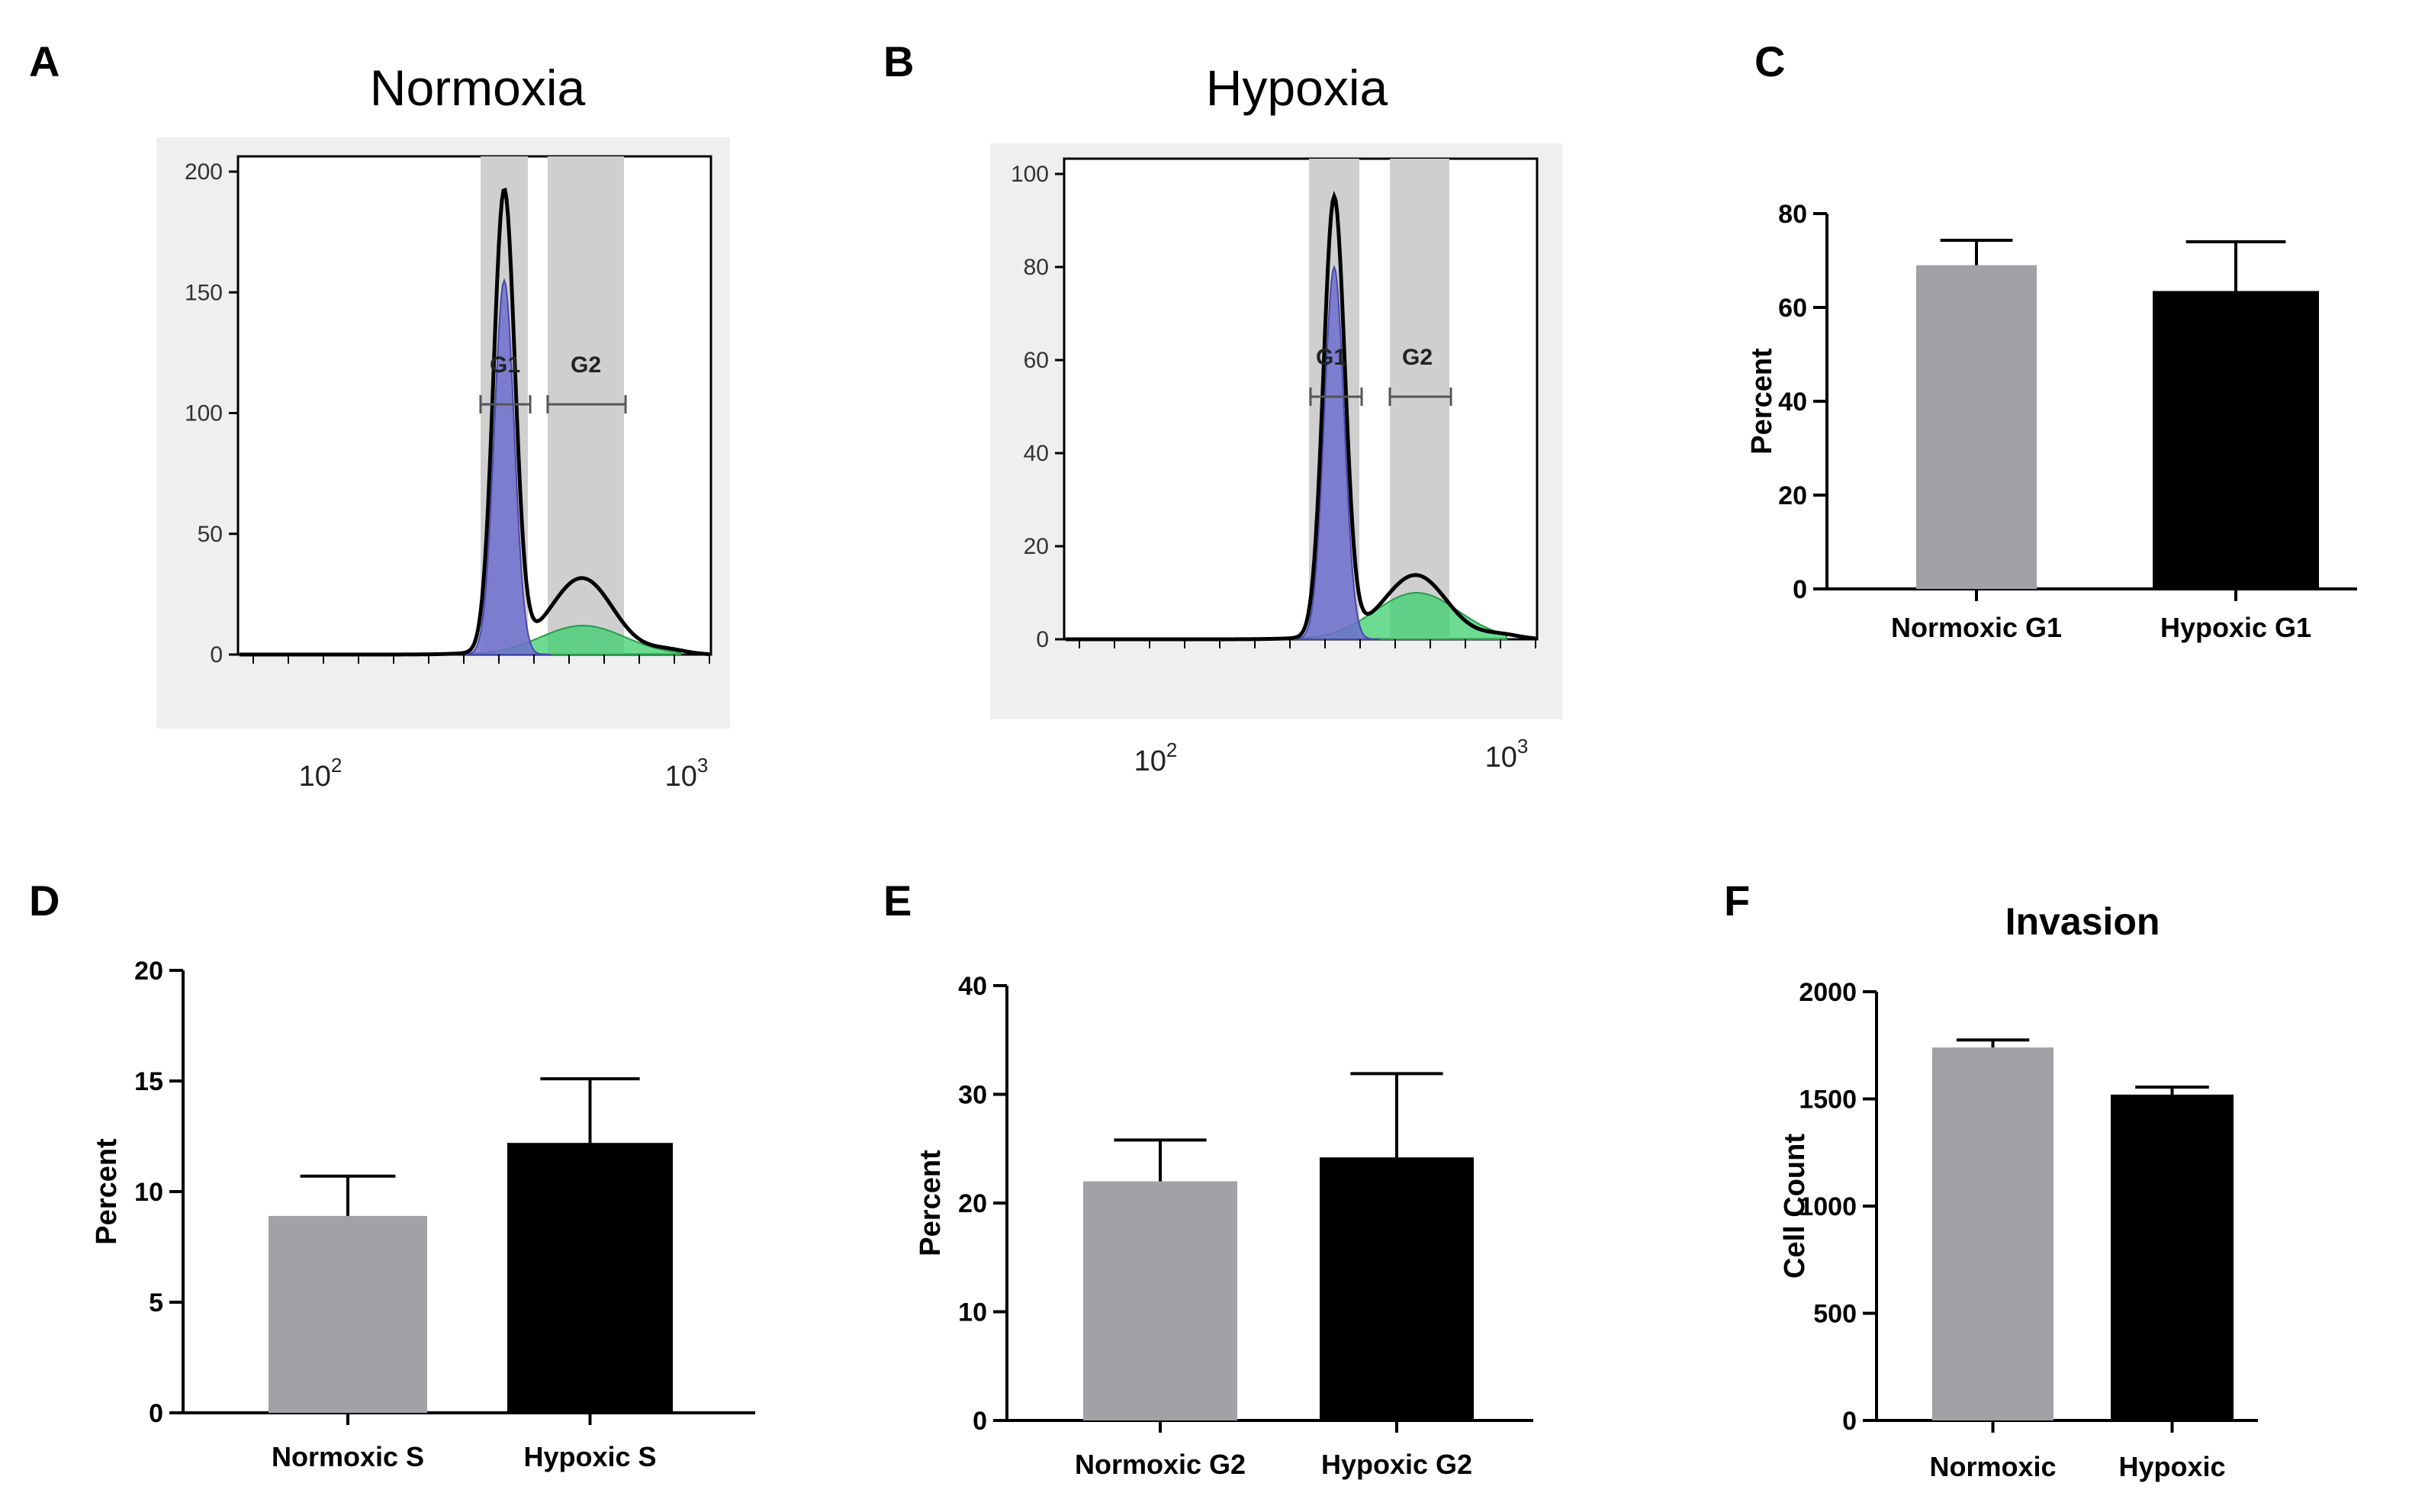 This screenshot has height=1512, width=2425. I want to click on histogram-decade-label-a: 103, so click(687, 774).